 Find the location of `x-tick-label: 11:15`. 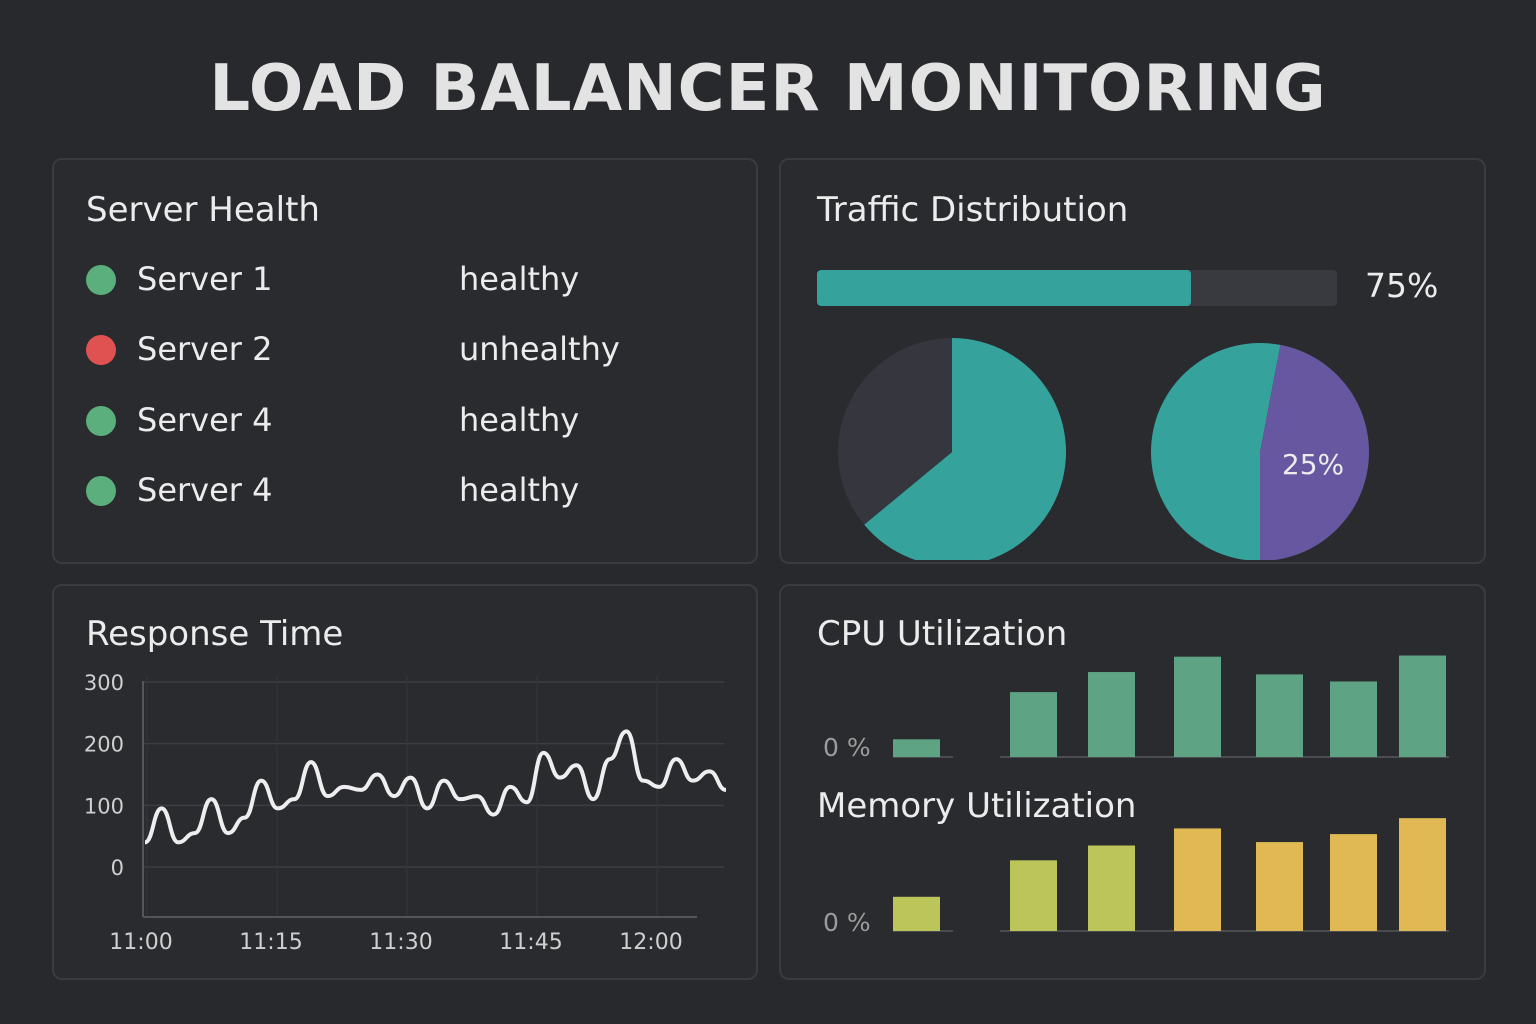

x-tick-label: 11:15 is located at coordinates (270, 942).